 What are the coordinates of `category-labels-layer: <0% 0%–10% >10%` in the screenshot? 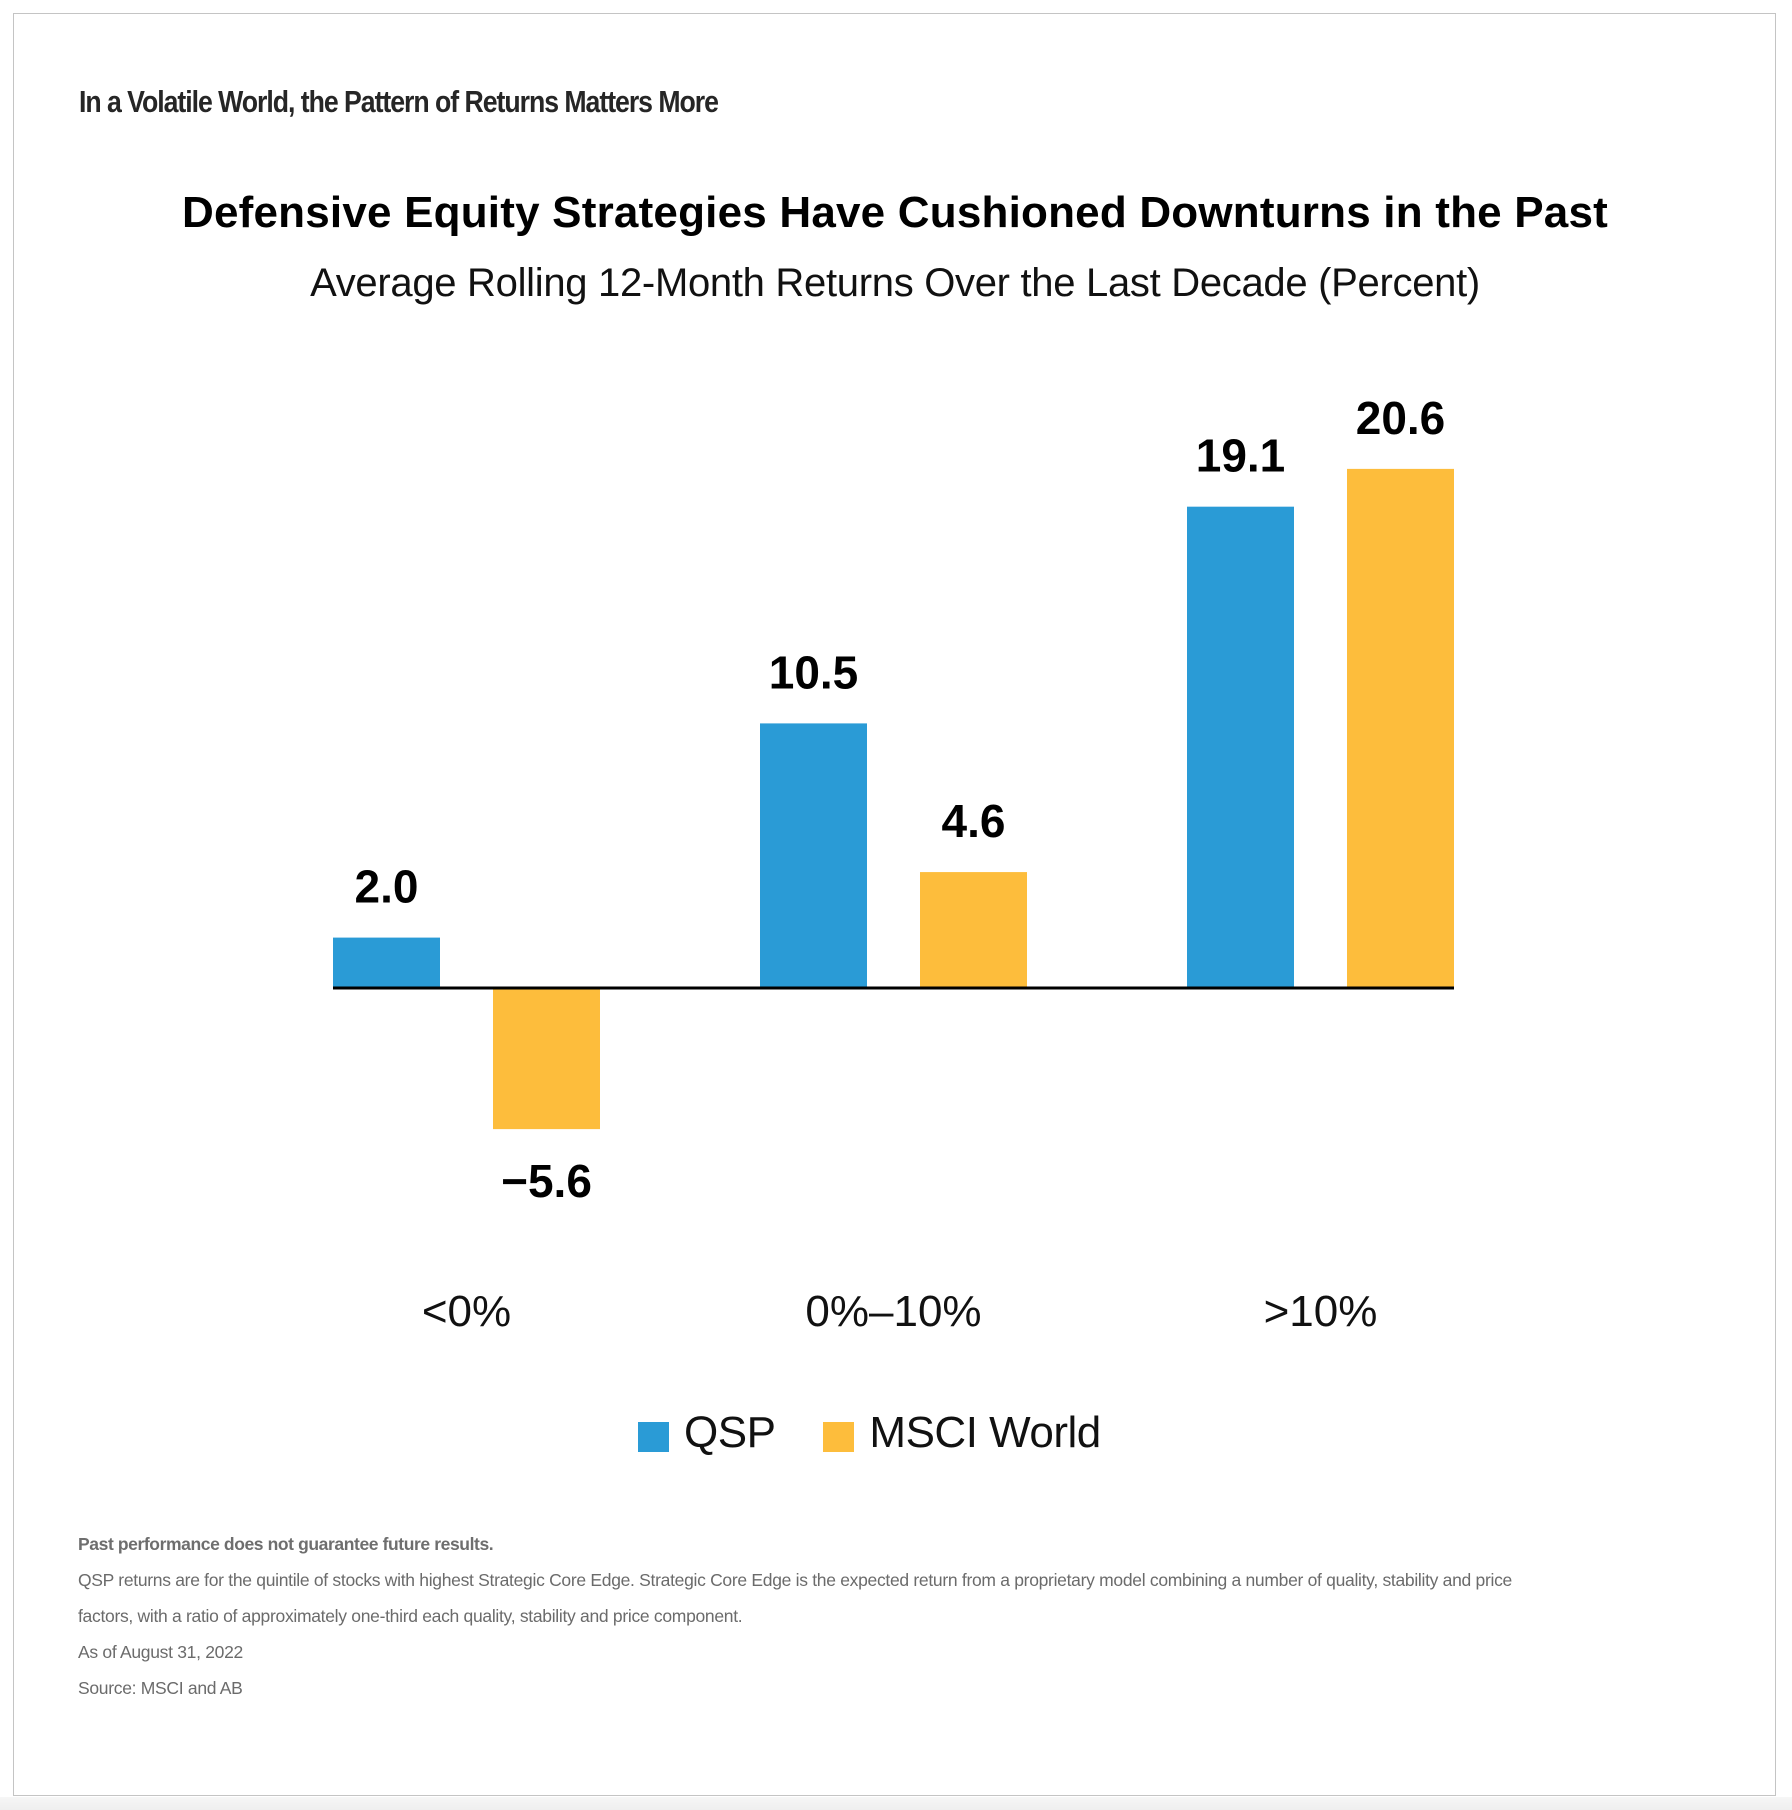 It's located at (900, 1311).